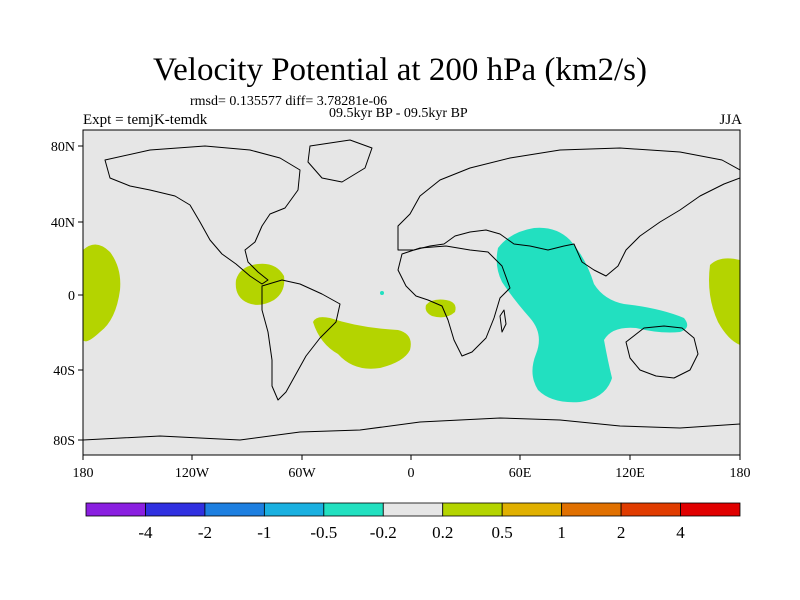  I want to click on longitude-axis: 180 120W 60W 0 60E 120E 180, so click(412, 468).